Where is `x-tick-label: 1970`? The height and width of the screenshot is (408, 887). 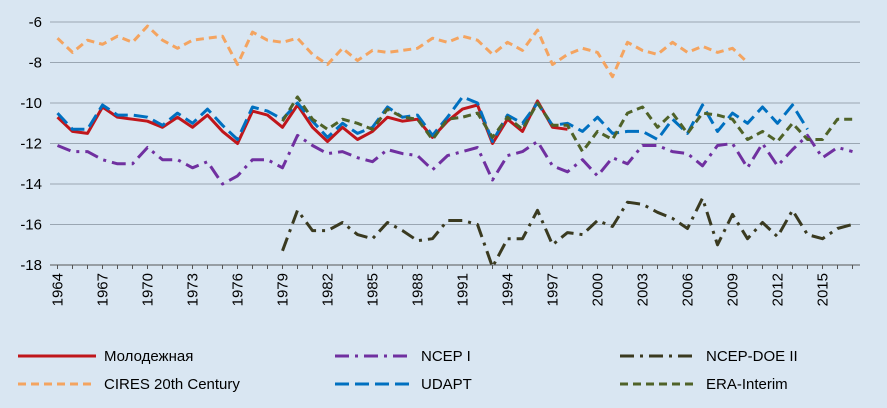 x-tick-label: 1970 is located at coordinates (148, 289).